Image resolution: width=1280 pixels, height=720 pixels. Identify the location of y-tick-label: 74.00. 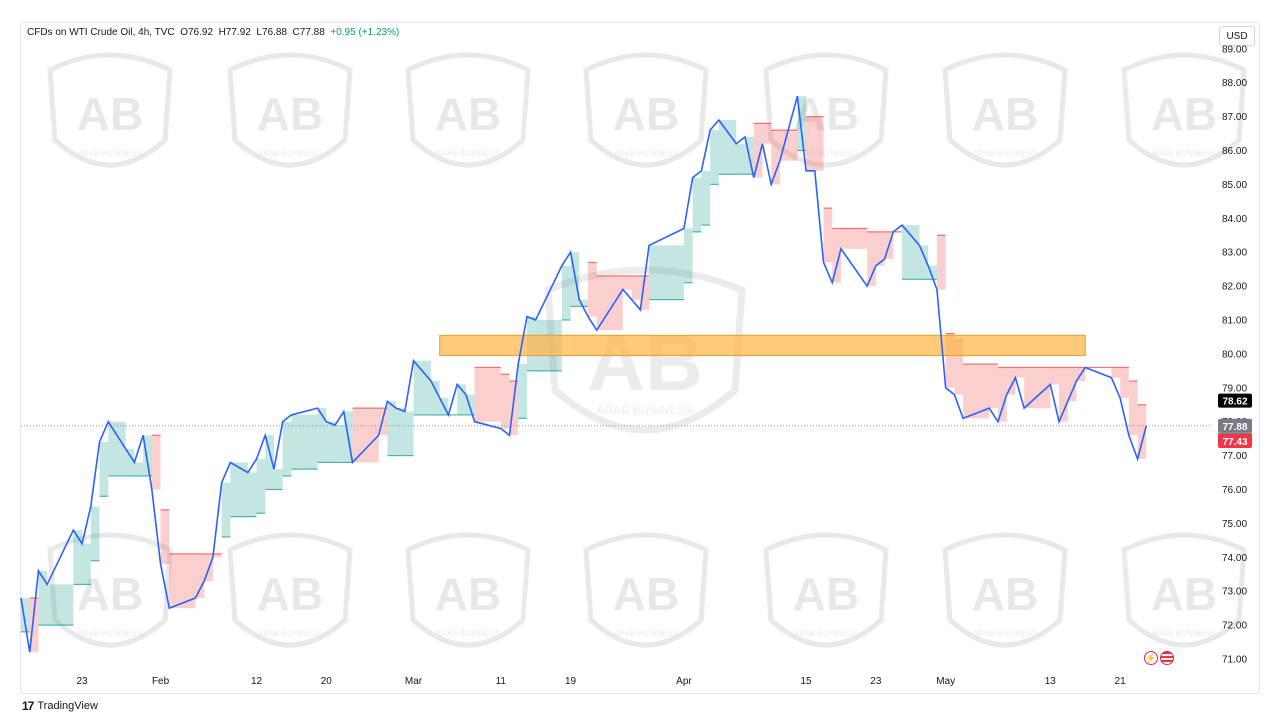
(1234, 558).